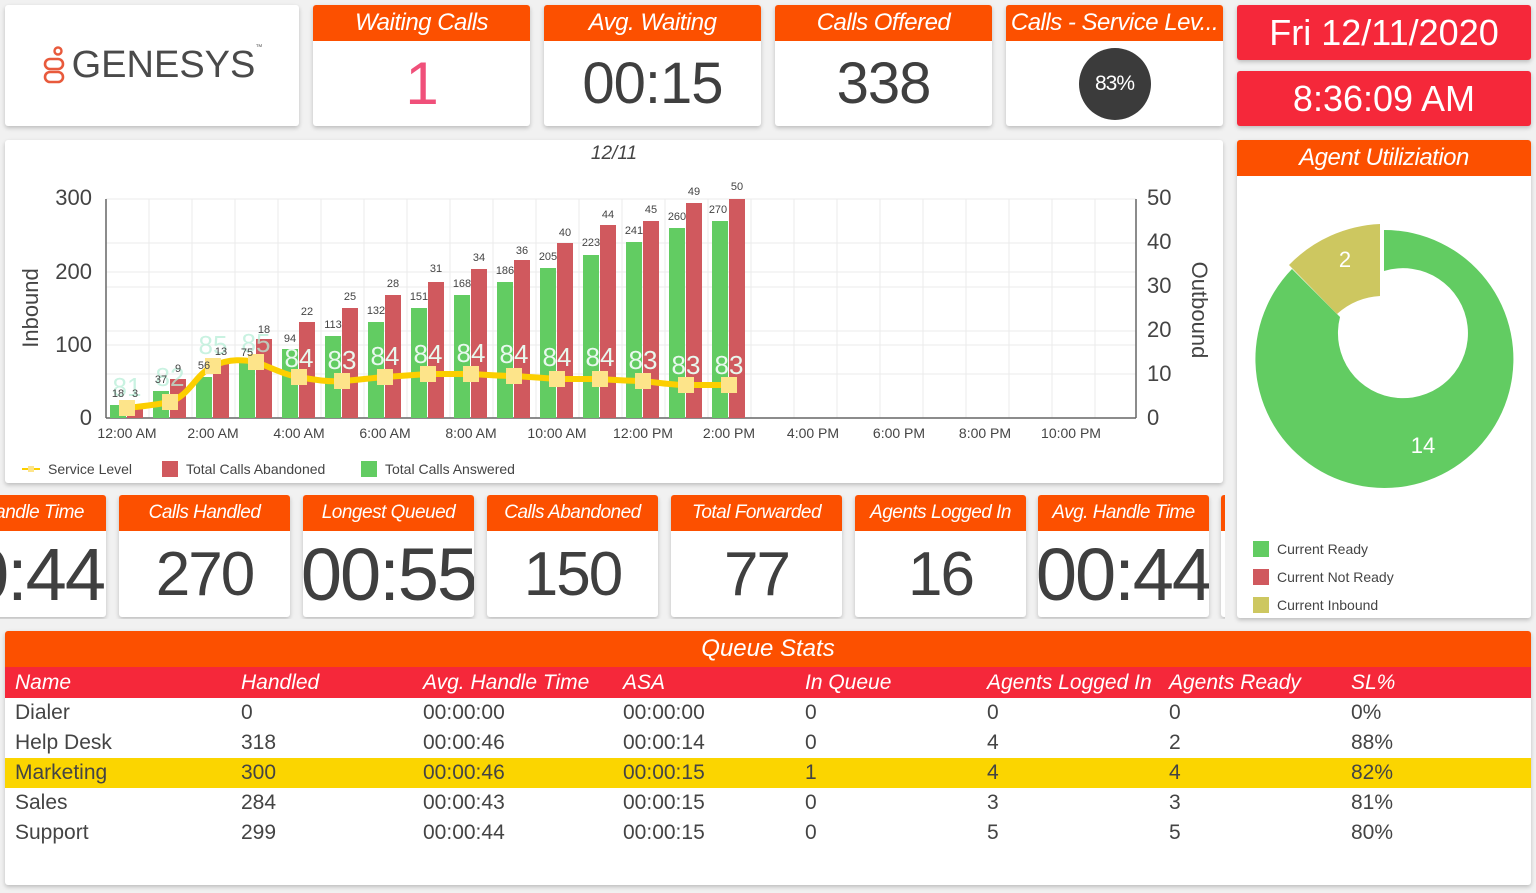 The width and height of the screenshot is (1536, 893). Describe the element at coordinates (1315, 605) in the screenshot. I see `legend-current-inbound: Current Inbound` at that location.